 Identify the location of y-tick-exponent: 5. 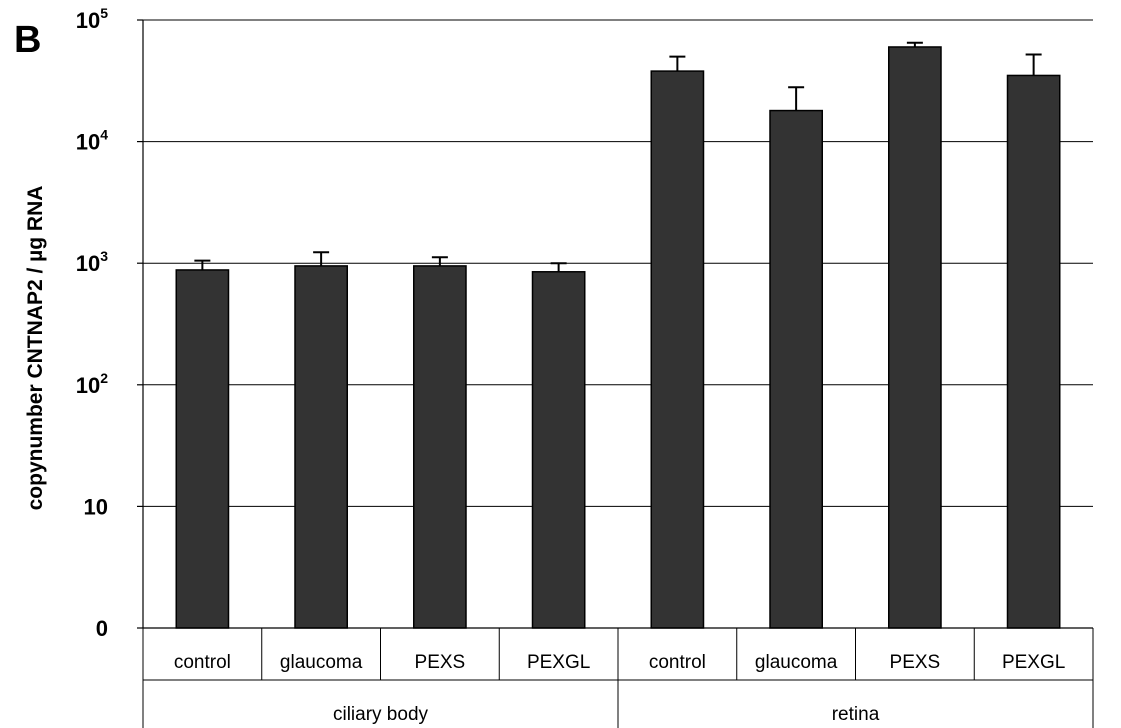
(104, 13).